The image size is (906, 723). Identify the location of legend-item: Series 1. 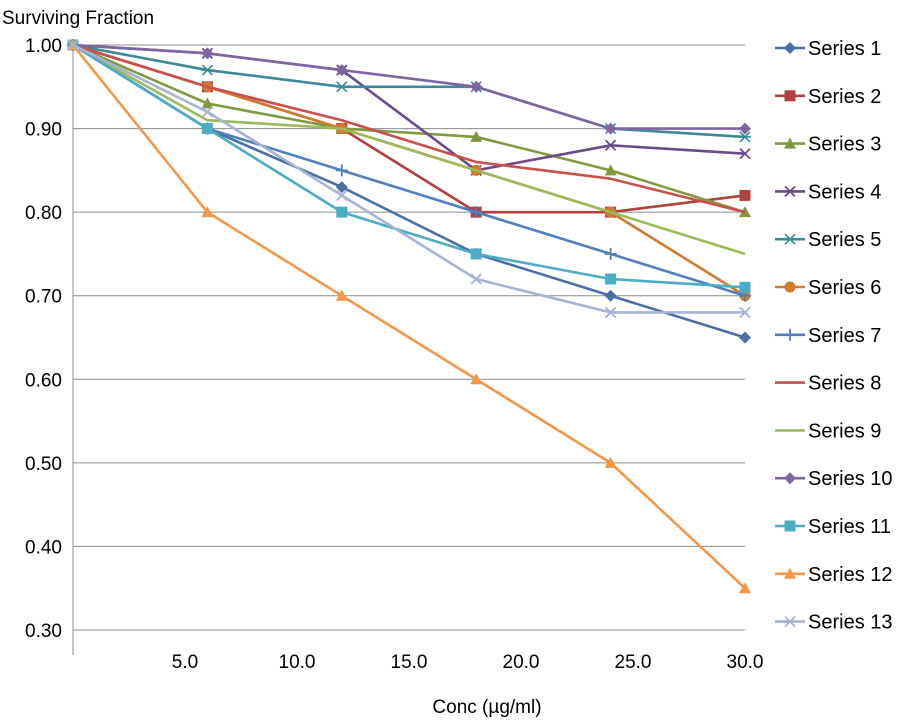
(828, 49).